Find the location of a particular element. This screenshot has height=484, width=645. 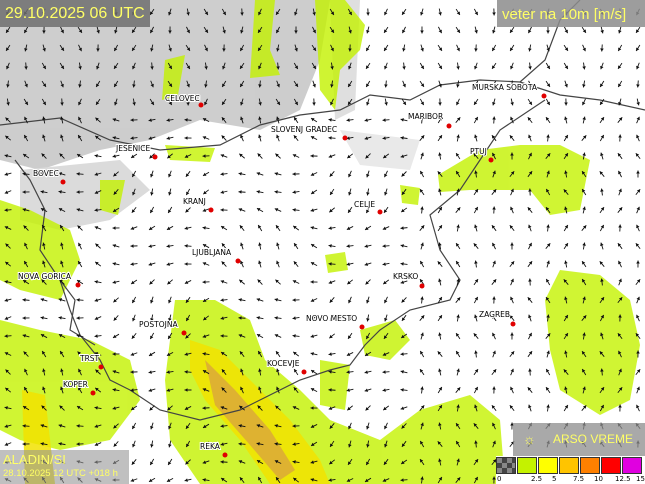

city-label: JESENICE is located at coordinates (133, 148).